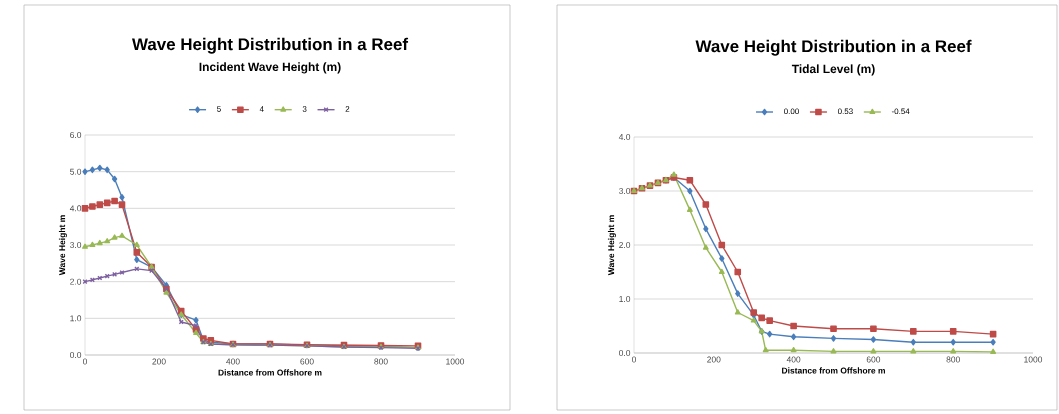  Describe the element at coordinates (270, 68) in the screenshot. I see `chart-subtitle: Incident Wave Height (m)` at that location.